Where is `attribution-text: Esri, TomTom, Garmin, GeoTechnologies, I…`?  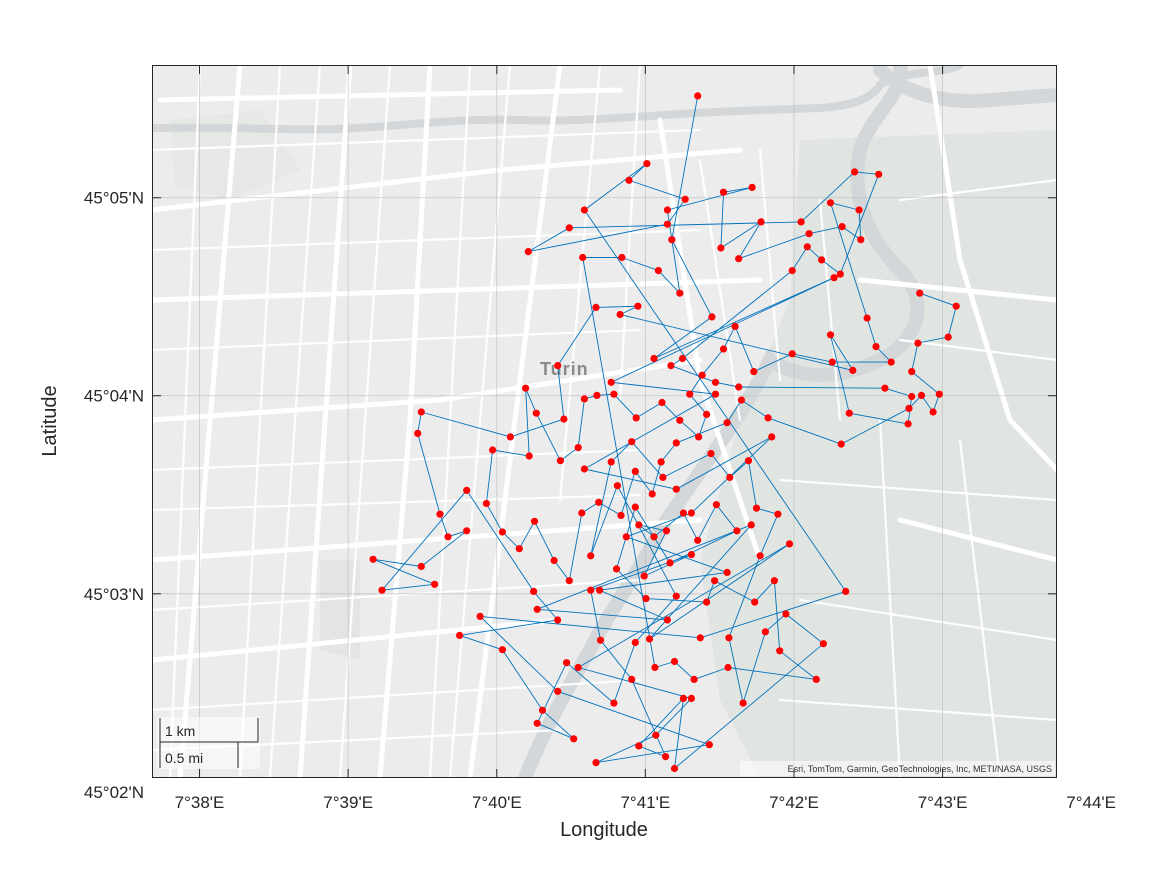 attribution-text: Esri, TomTom, Garmin, GeoTechnologies, I… is located at coordinates (920, 769).